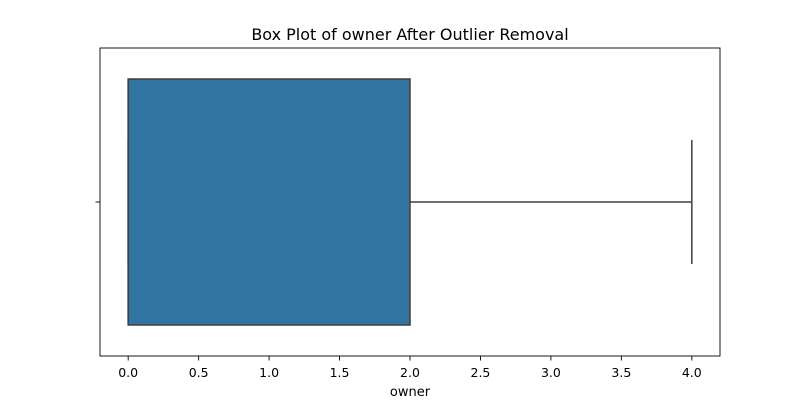 The image size is (800, 400). I want to click on x-tick-label: 1.5, so click(340, 372).